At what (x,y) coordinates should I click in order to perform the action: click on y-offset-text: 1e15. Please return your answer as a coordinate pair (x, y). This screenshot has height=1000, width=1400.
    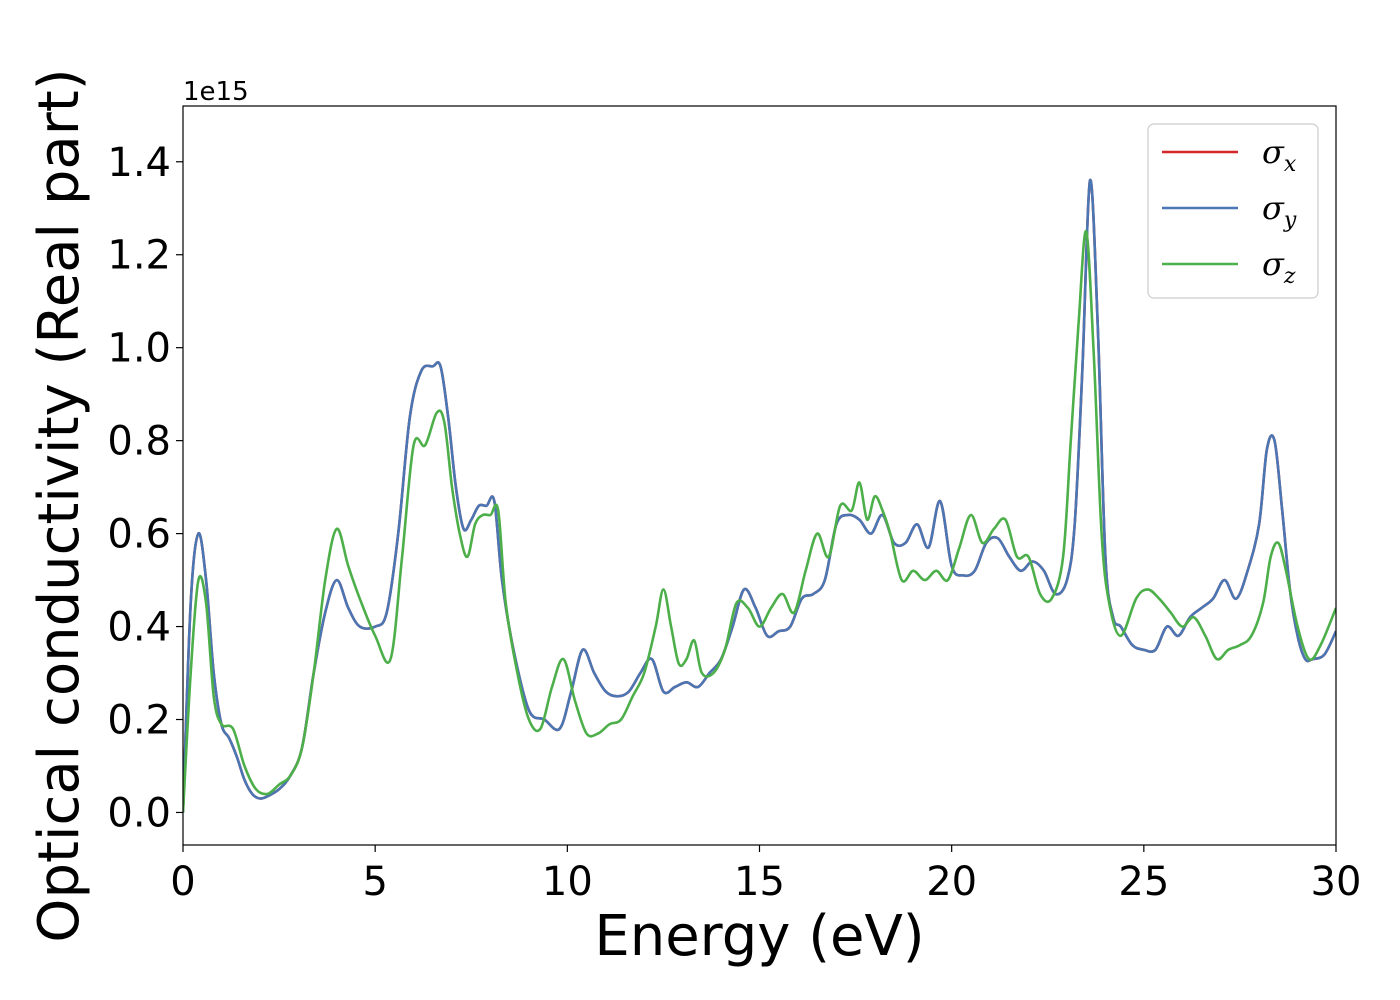
    Looking at the image, I should click on (216, 92).